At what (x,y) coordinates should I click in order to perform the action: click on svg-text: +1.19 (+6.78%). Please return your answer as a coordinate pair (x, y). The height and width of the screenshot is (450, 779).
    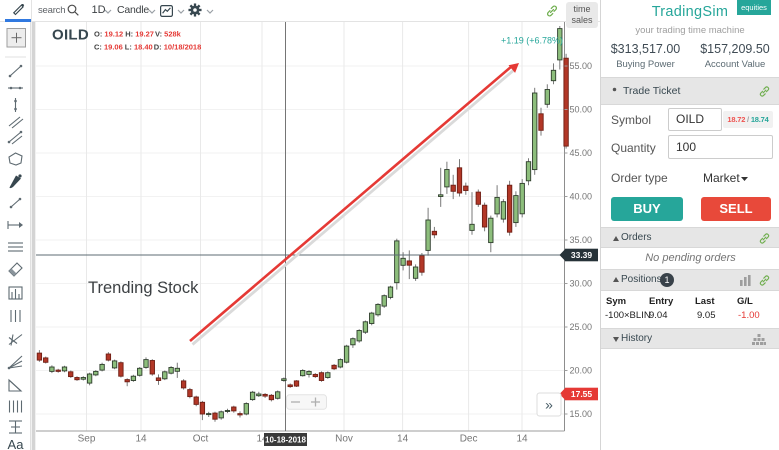
    Looking at the image, I should click on (532, 41).